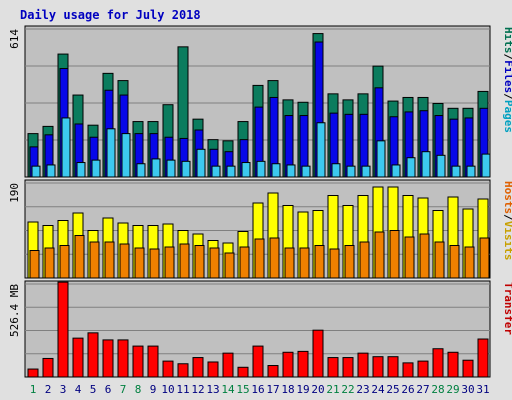 Image resolution: width=512 pixels, height=400 pixels. Describe the element at coordinates (507, 57) in the screenshot. I see `legend-item: /` at that location.